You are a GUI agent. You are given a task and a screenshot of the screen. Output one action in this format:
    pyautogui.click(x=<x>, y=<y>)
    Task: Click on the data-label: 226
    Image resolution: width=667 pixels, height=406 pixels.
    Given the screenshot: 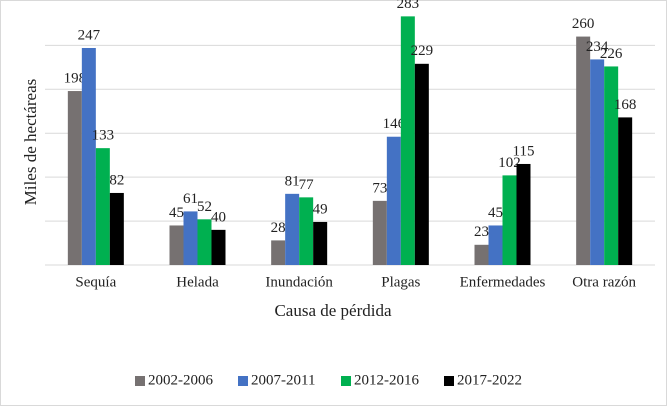 What is the action you would take?
    pyautogui.click(x=611, y=54)
    